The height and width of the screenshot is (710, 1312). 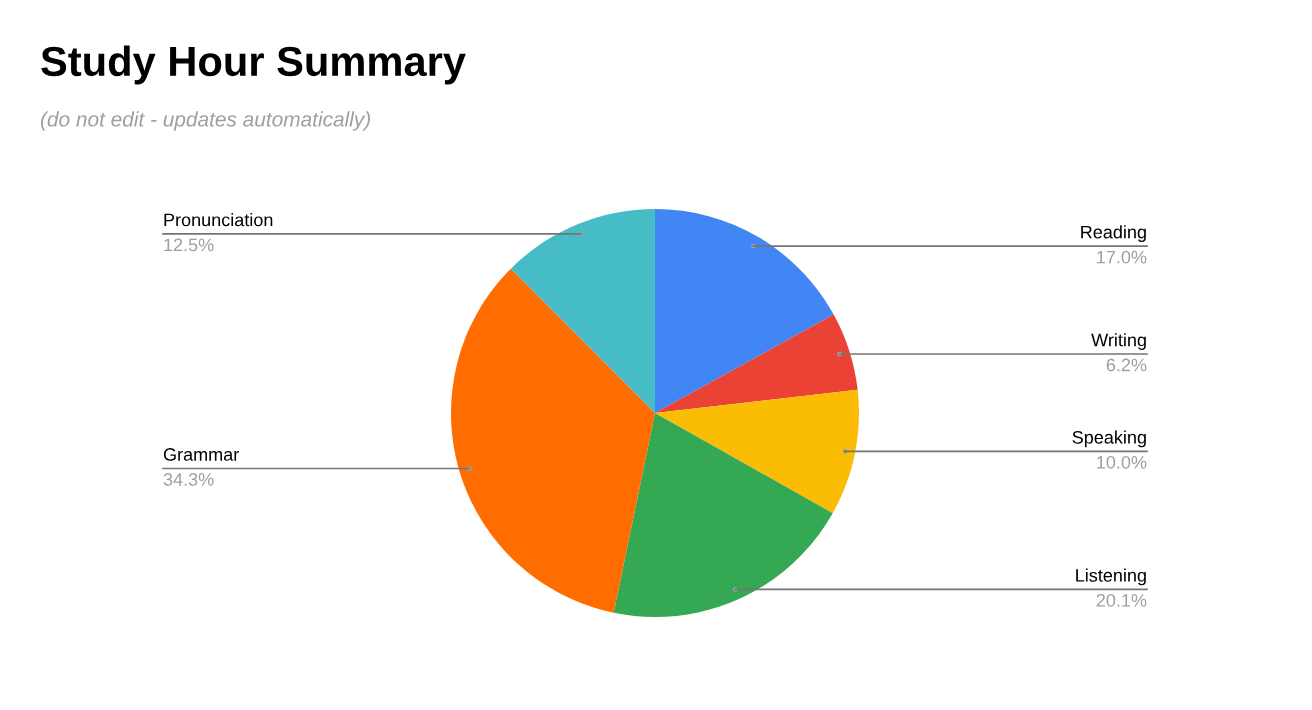 I want to click on slice-label: Speaking, so click(x=1109, y=439).